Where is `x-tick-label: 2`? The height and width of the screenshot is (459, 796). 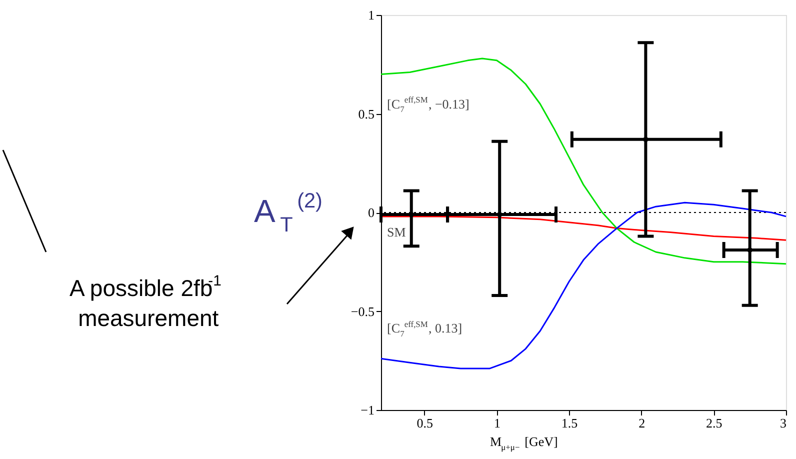
x-tick-label: 2 is located at coordinates (642, 423).